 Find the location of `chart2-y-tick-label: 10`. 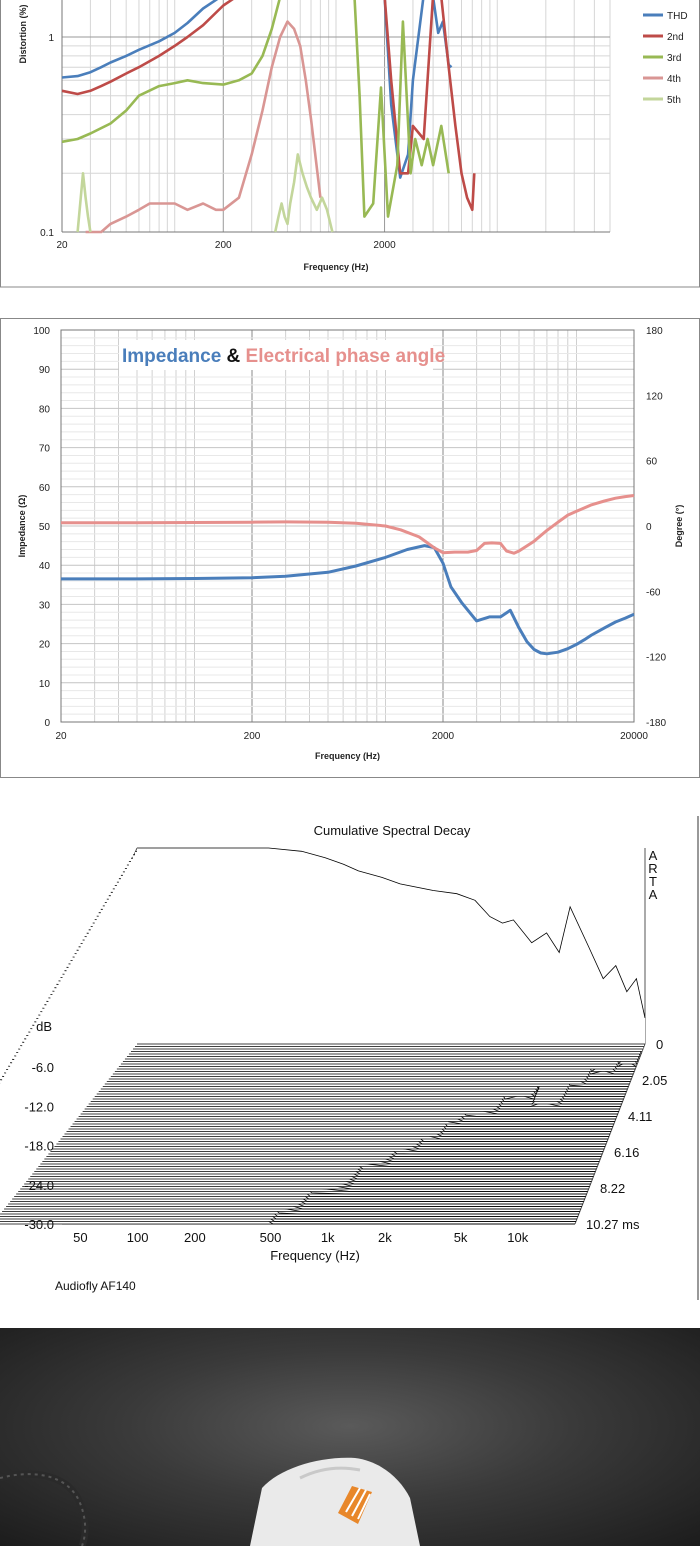

chart2-y-tick-label: 10 is located at coordinates (45, 684).